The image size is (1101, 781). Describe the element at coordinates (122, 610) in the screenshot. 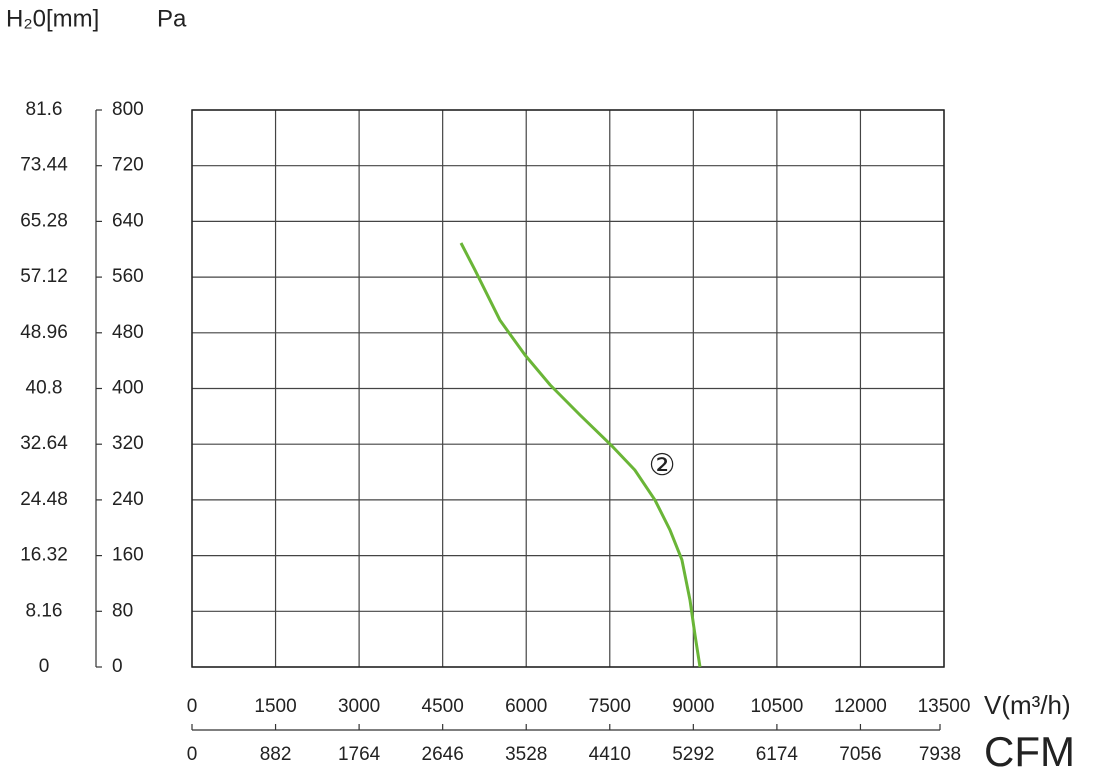

I see `y-tick-label: 80` at that location.